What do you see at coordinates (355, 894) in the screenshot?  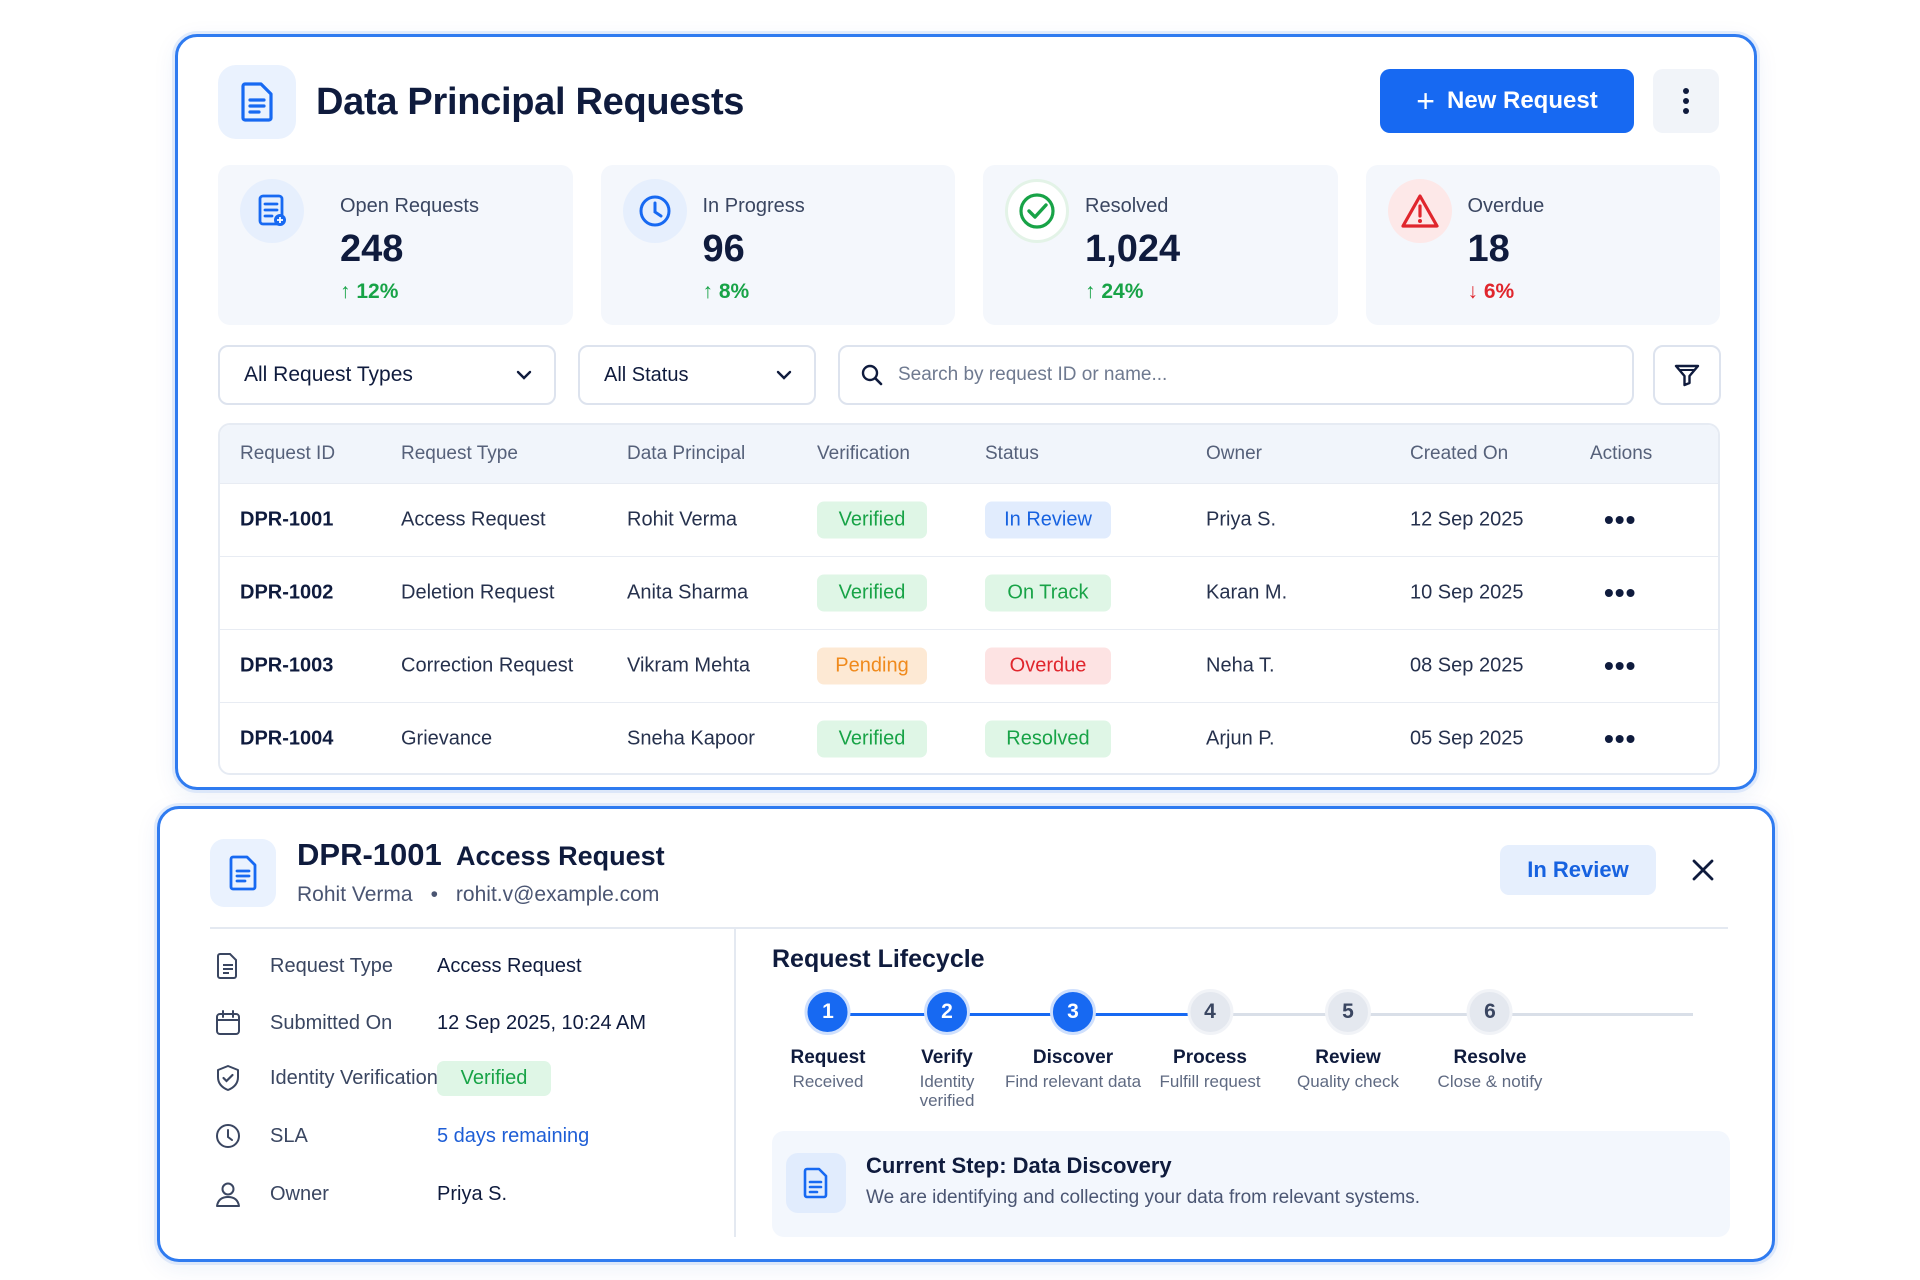 I see `detail-principal: Rohit Verma` at bounding box center [355, 894].